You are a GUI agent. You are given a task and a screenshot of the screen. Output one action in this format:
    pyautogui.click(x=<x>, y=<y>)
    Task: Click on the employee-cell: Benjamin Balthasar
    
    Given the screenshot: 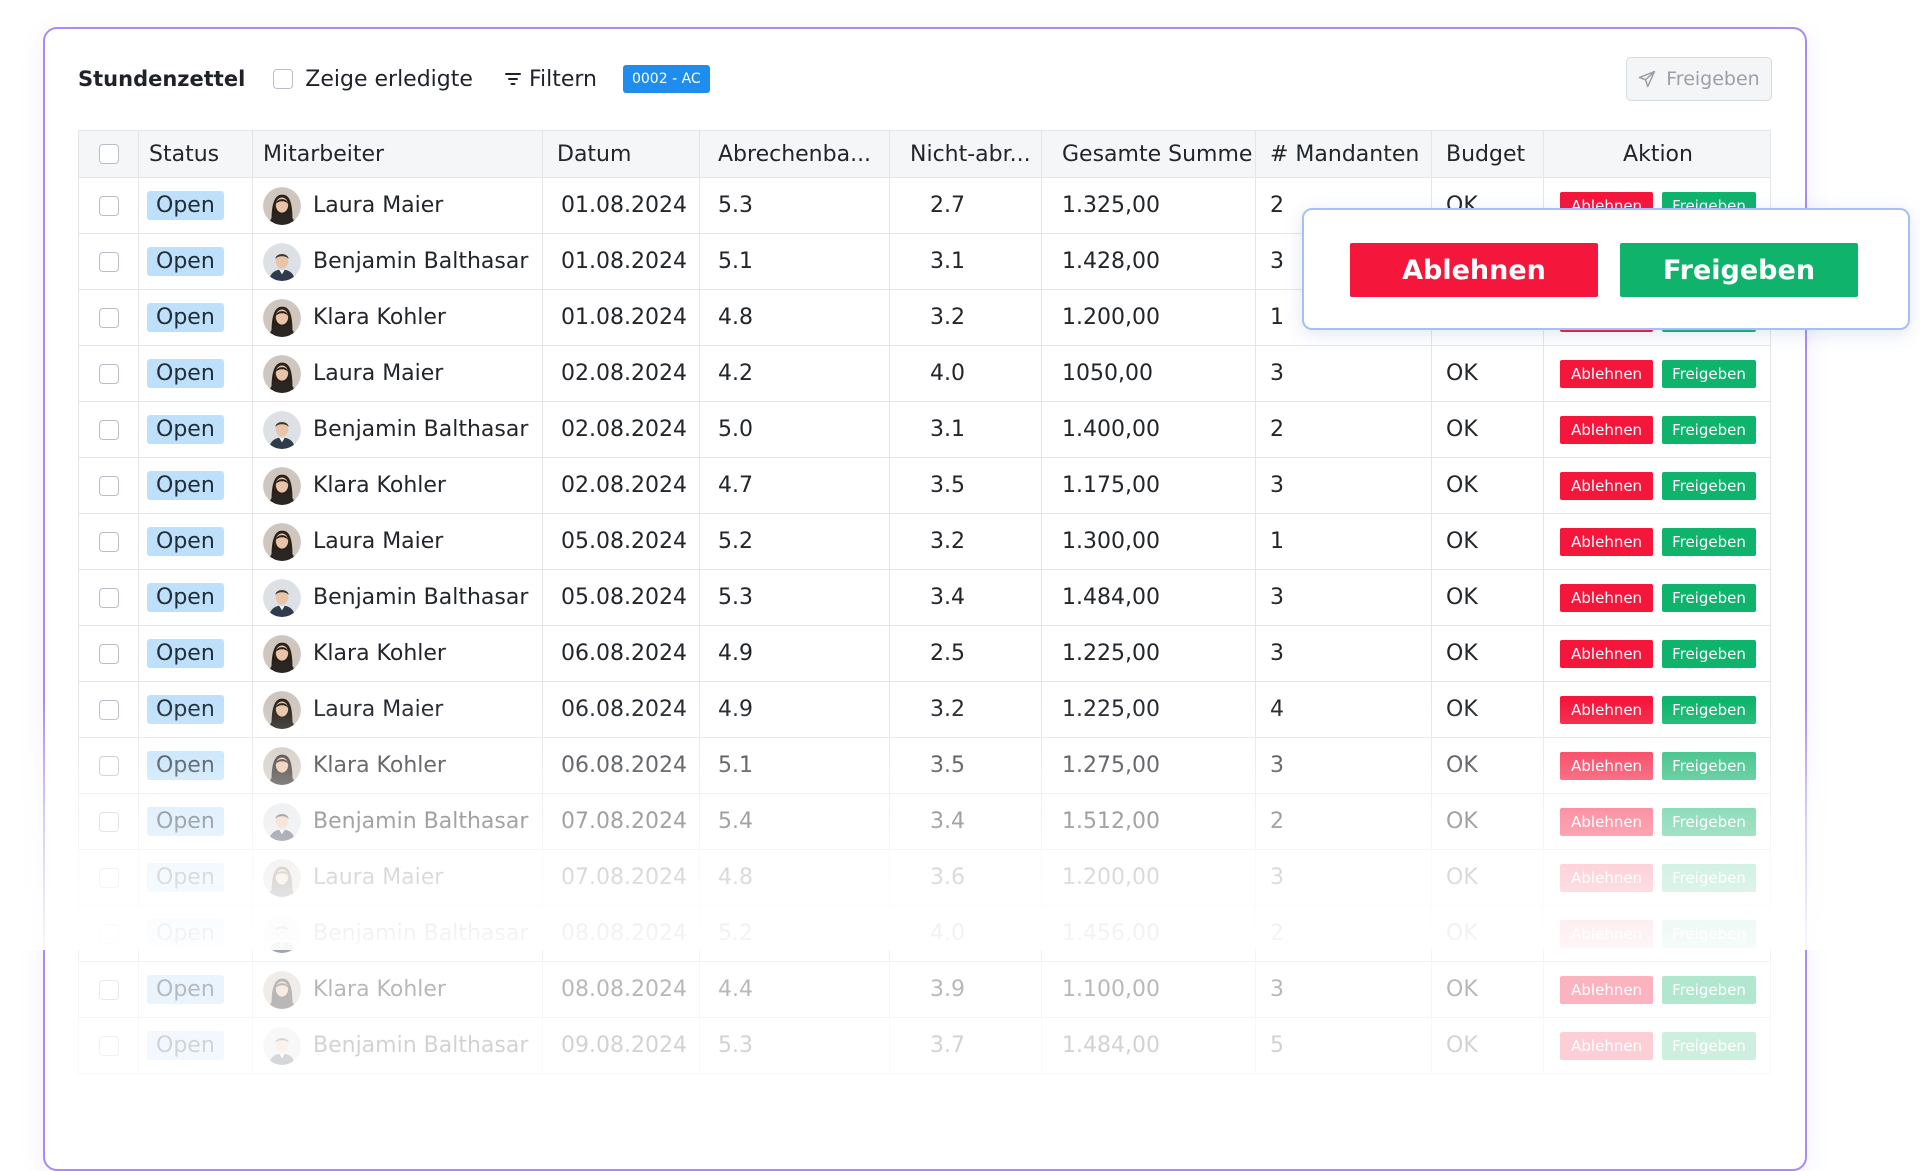 What is the action you would take?
    pyautogui.click(x=398, y=429)
    